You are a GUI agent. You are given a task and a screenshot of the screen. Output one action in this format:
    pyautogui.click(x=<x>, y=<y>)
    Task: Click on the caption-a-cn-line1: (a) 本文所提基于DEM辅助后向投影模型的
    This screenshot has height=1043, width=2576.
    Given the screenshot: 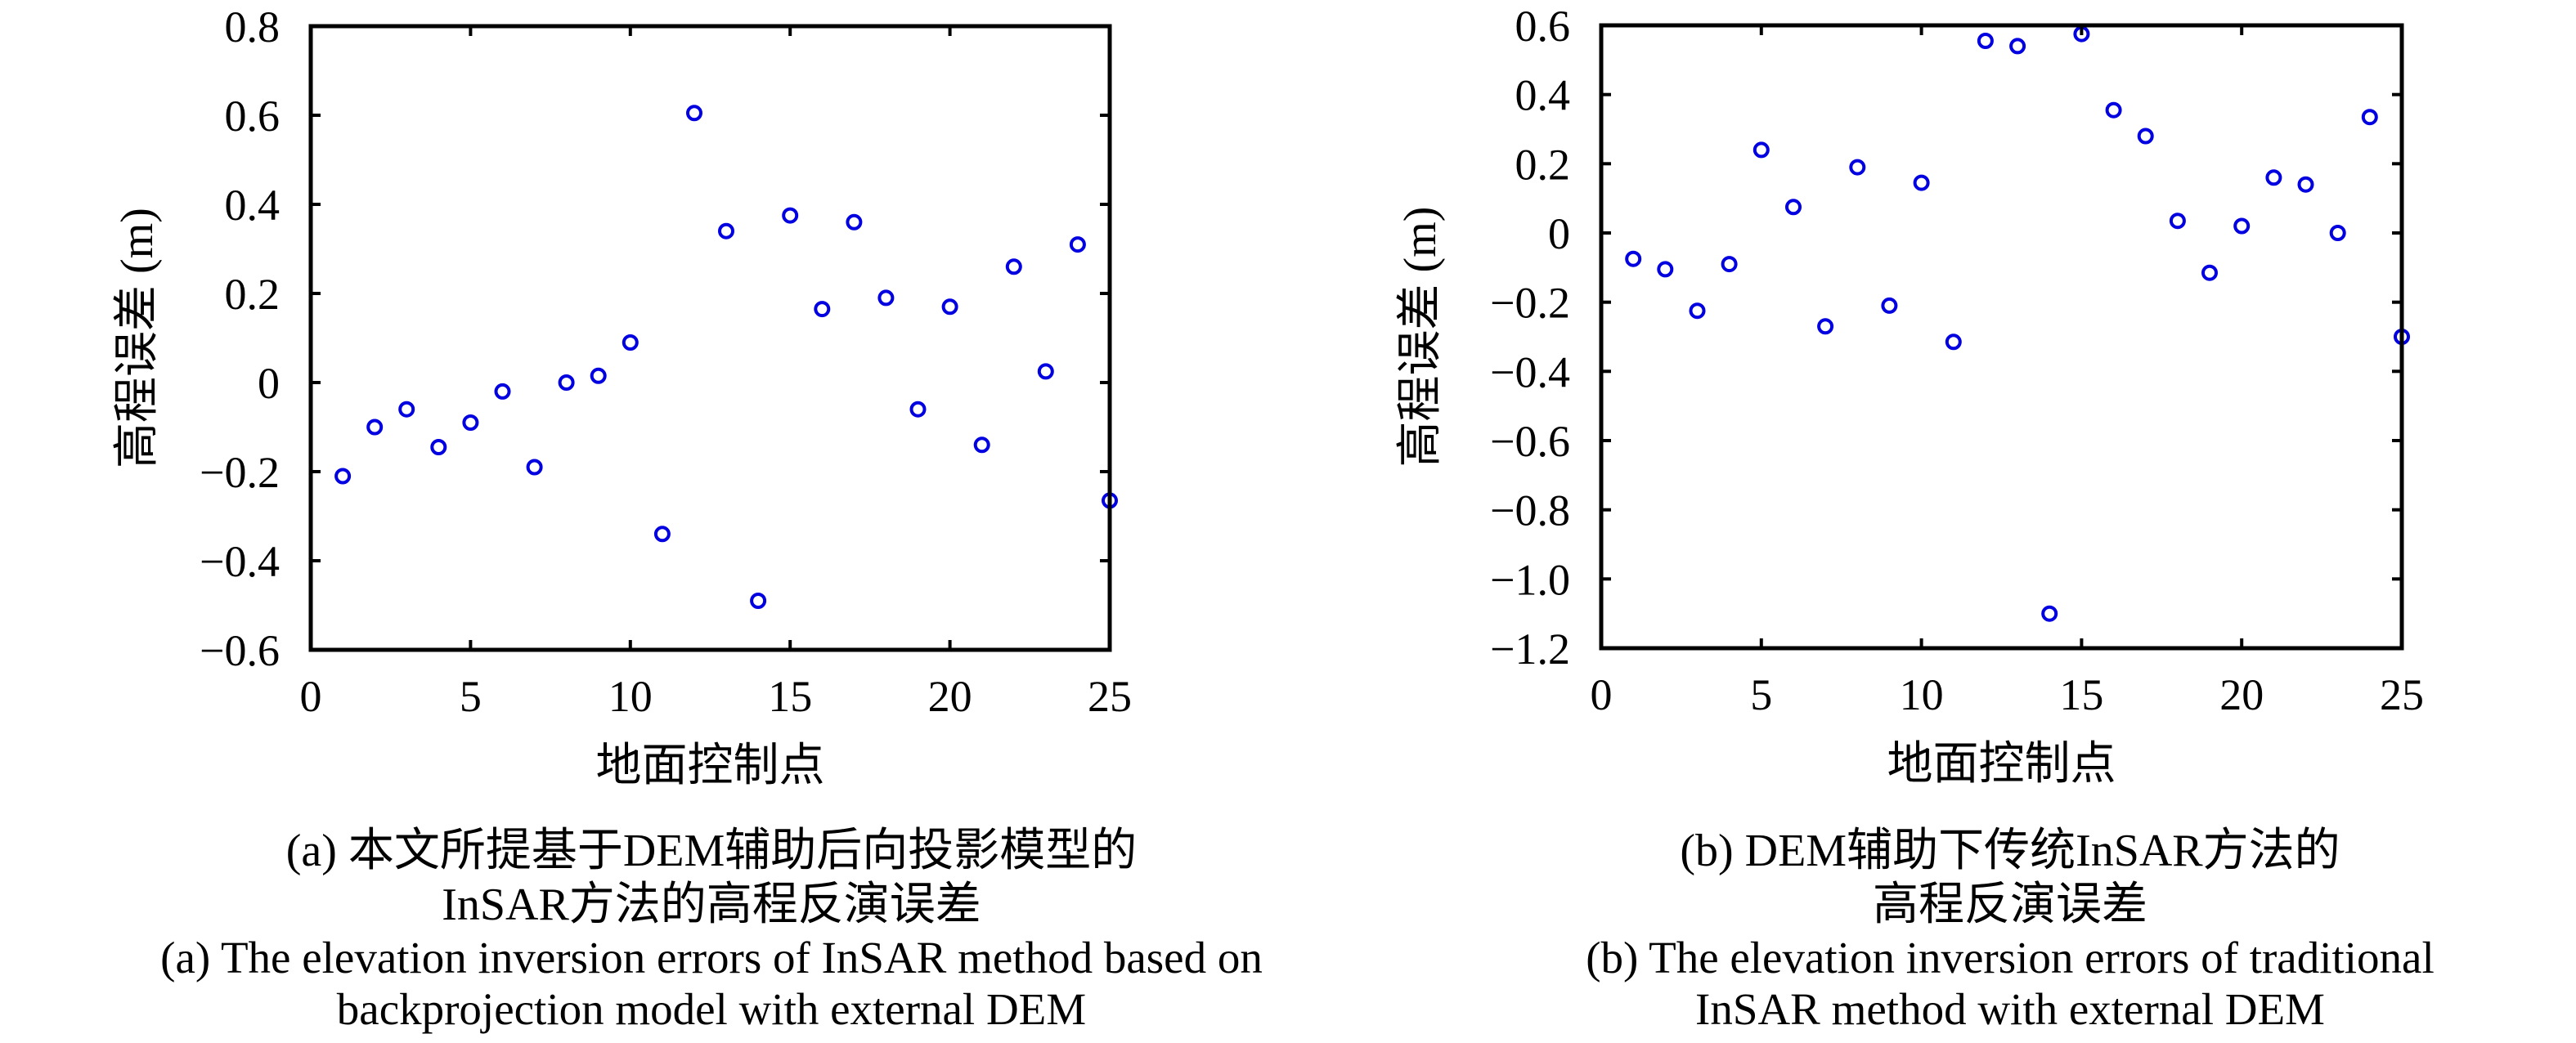 What is the action you would take?
    pyautogui.click(x=712, y=851)
    